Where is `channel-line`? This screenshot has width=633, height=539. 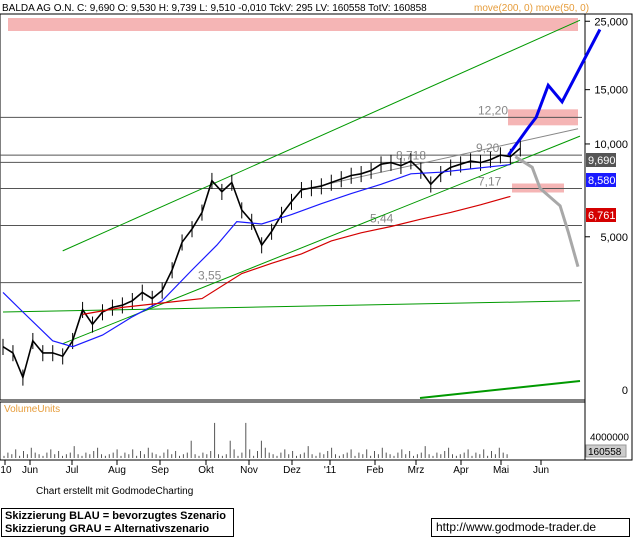 channel-line is located at coordinates (440, 159).